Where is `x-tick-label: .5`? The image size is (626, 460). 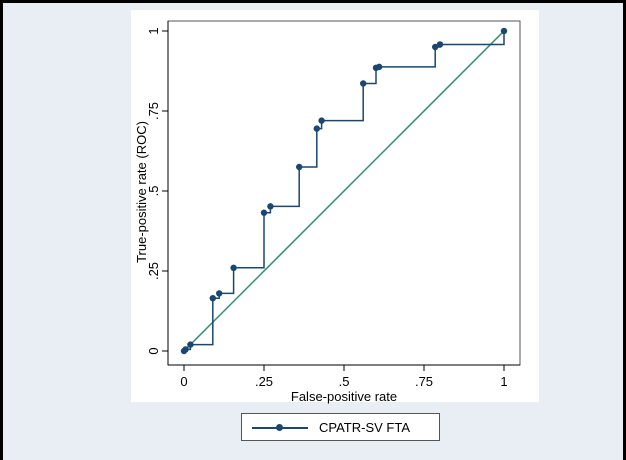 x-tick-label: .5 is located at coordinates (344, 381).